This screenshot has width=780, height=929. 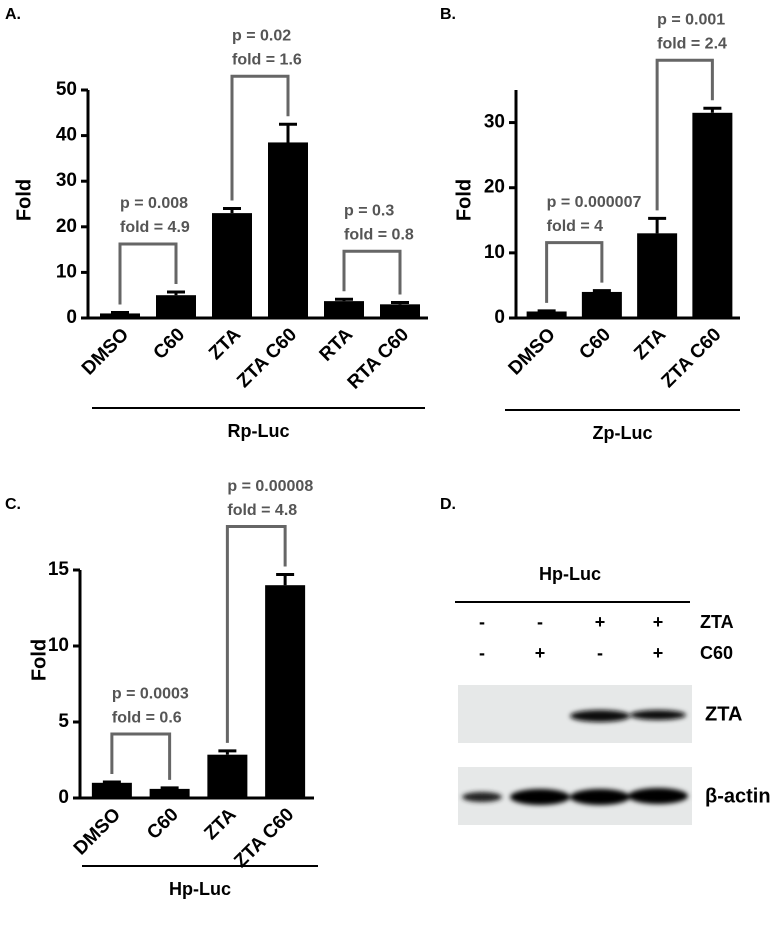 I want to click on fold-change: fold = 4.8, so click(x=262, y=510).